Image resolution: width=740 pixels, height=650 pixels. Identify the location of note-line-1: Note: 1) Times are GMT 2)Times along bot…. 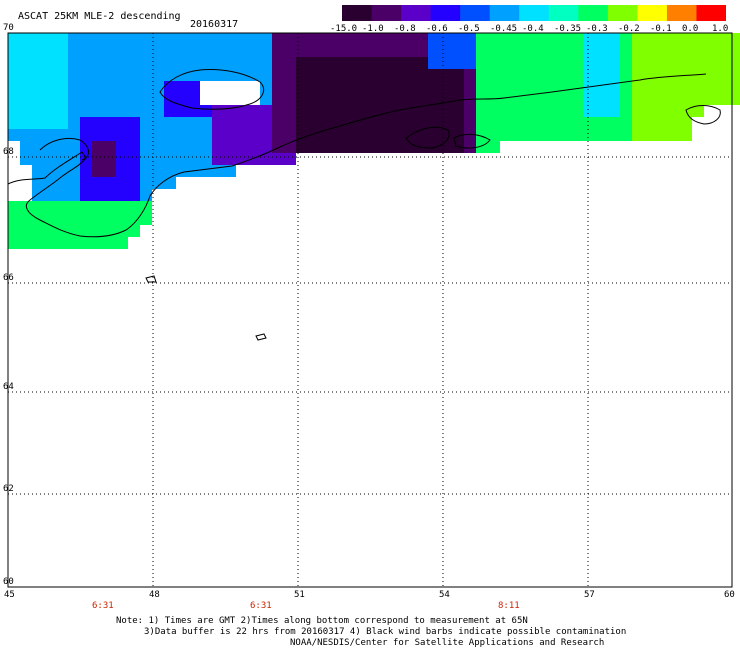
(322, 621).